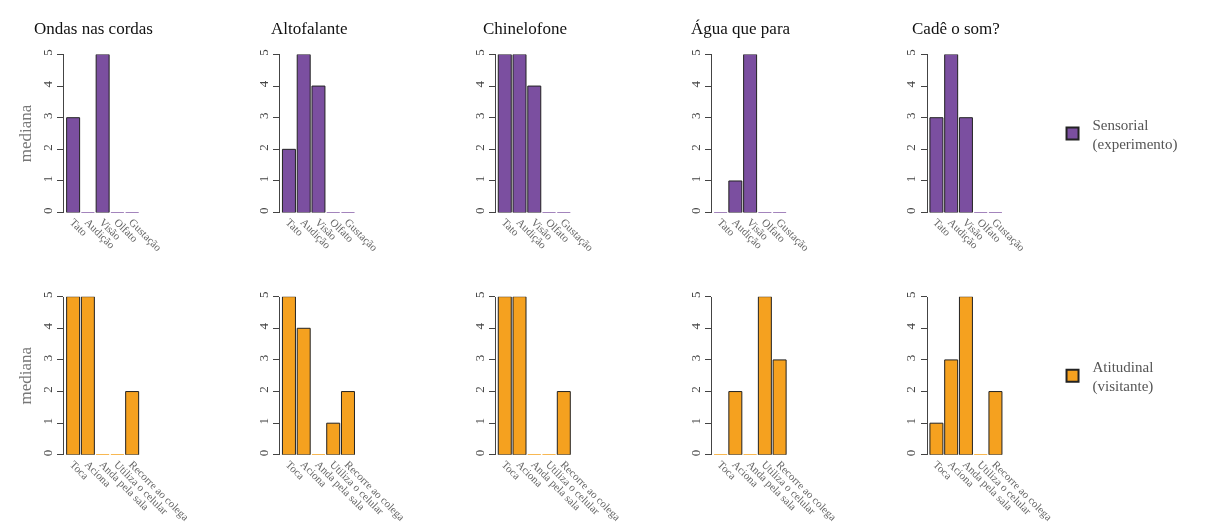 This screenshot has height=528, width=1226. I want to click on legend-label: Atitudinal (visitante), so click(1123, 377).